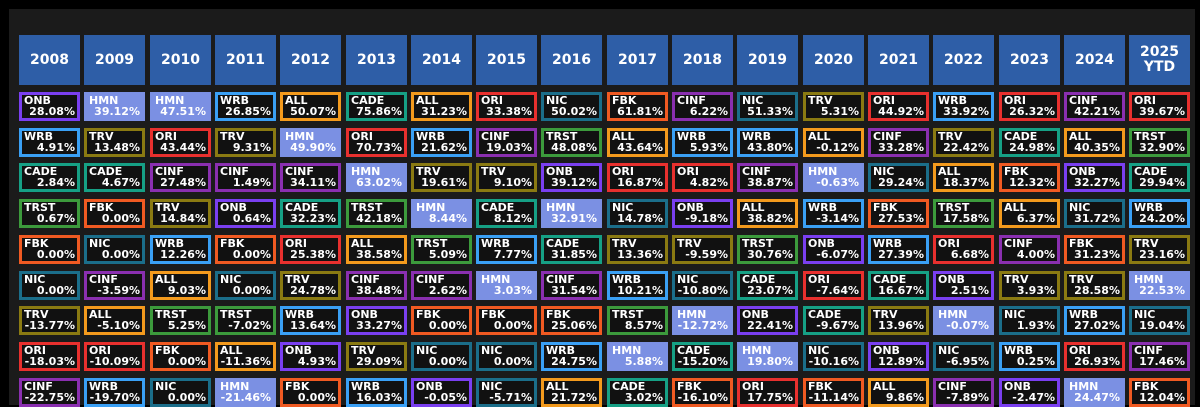 Image resolution: width=1200 pixels, height=407 pixels. What do you see at coordinates (1162, 254) in the screenshot?
I see `return-value: 23.16%` at bounding box center [1162, 254].